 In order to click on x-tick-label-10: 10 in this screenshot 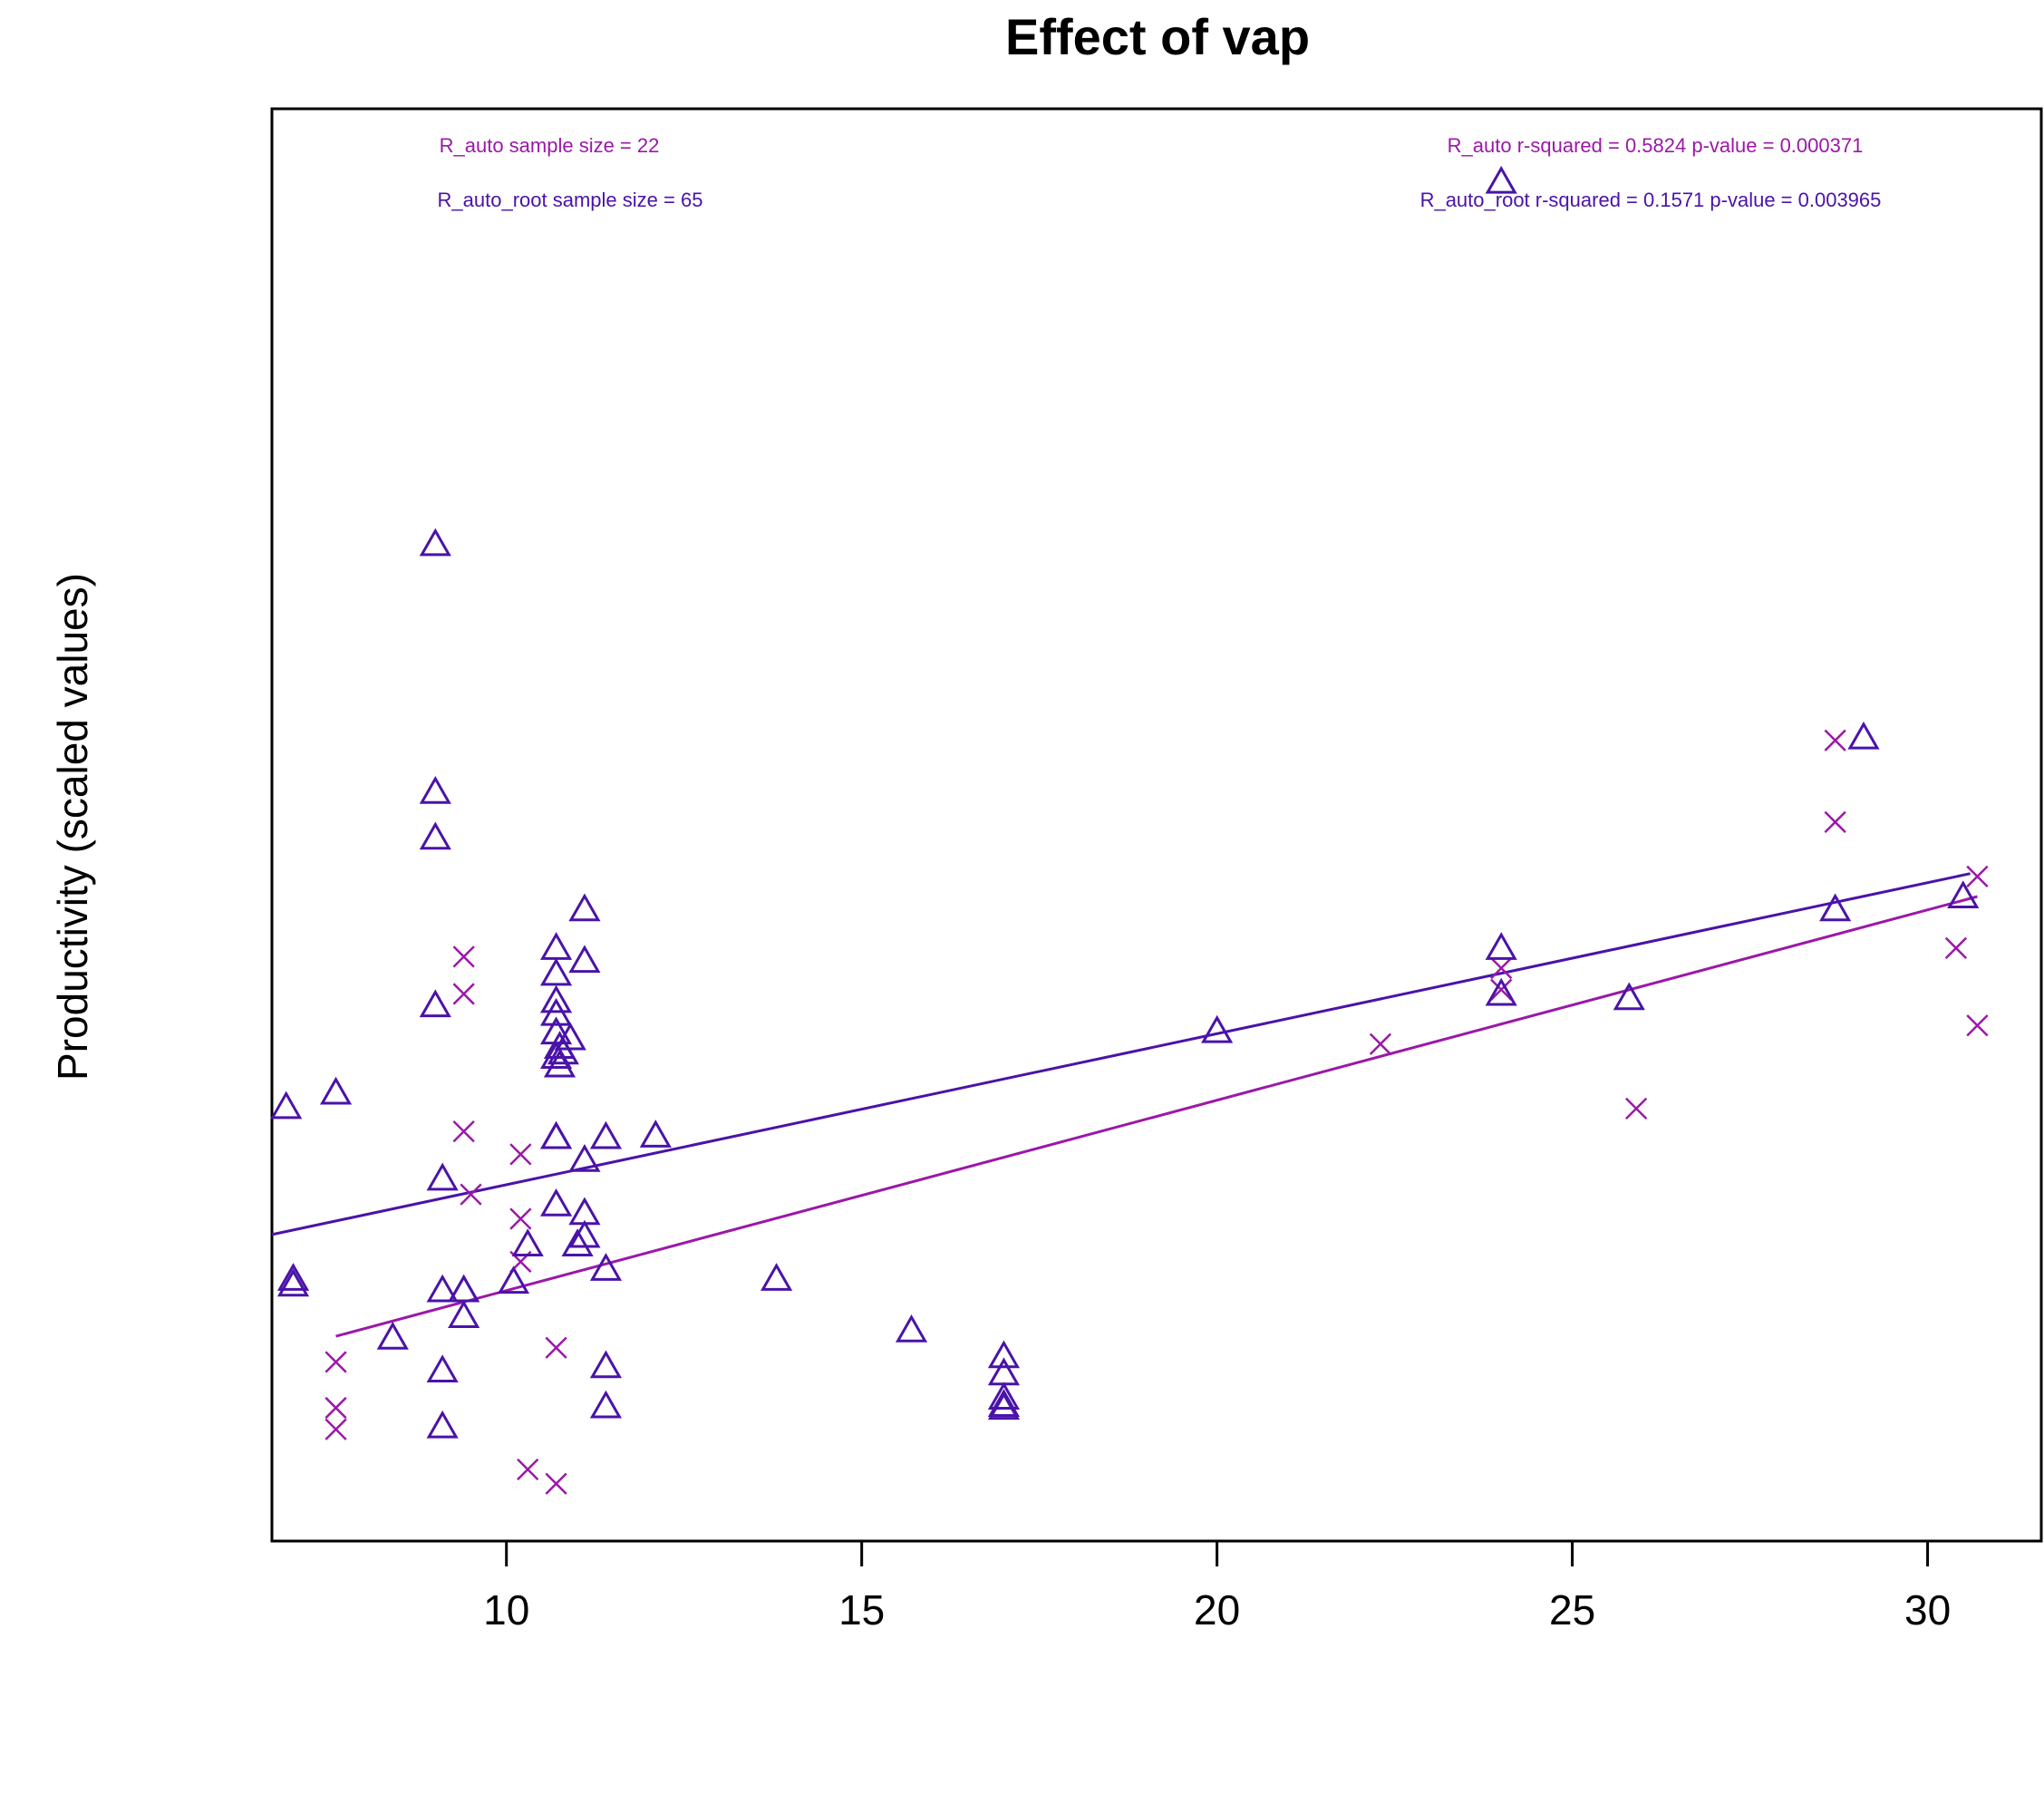, I will do `click(506, 1610)`.